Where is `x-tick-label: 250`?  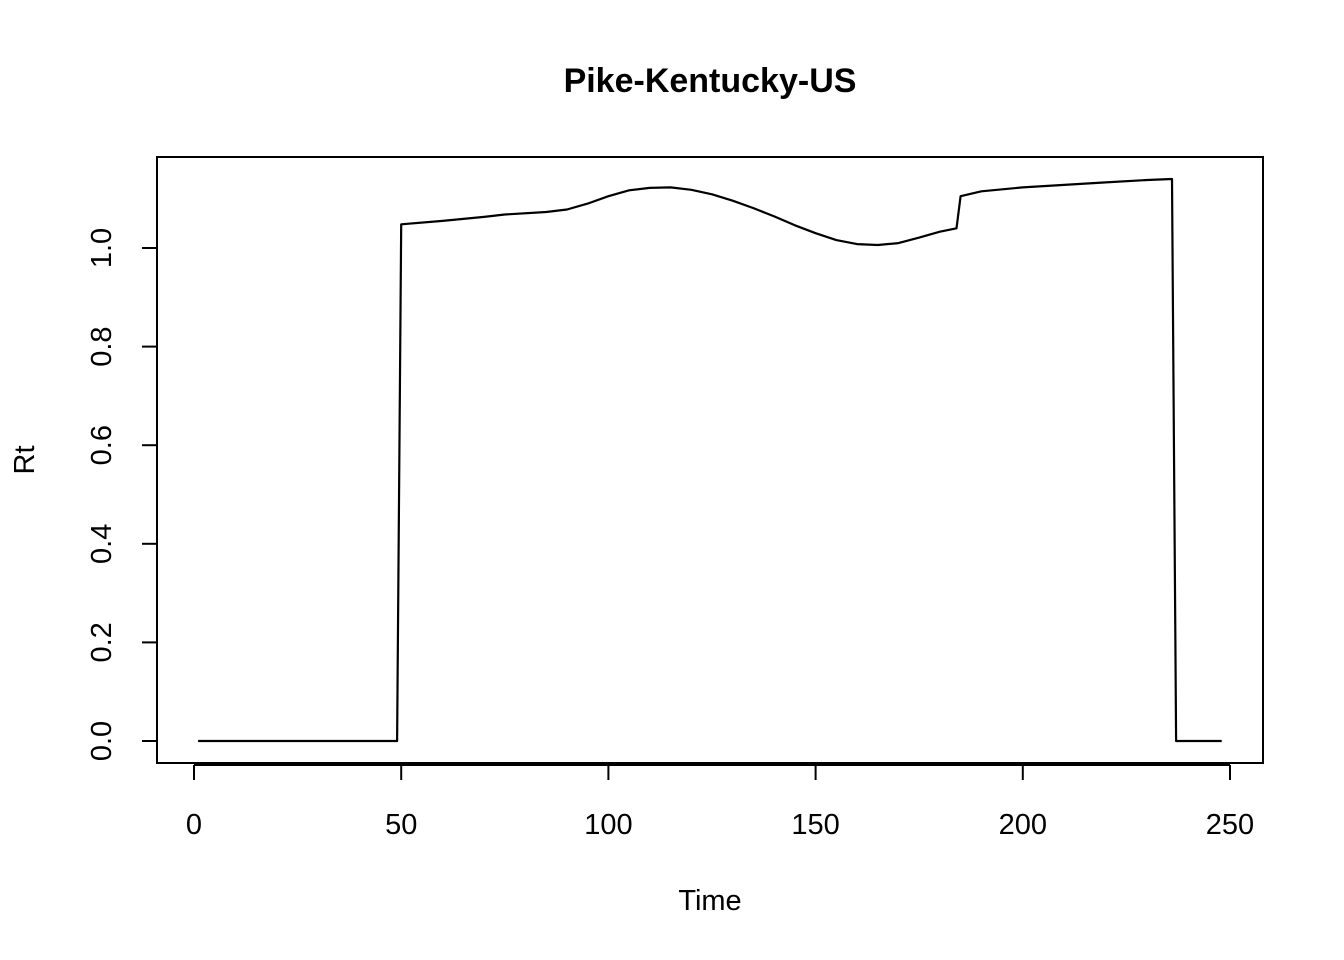 x-tick-label: 250 is located at coordinates (1230, 825).